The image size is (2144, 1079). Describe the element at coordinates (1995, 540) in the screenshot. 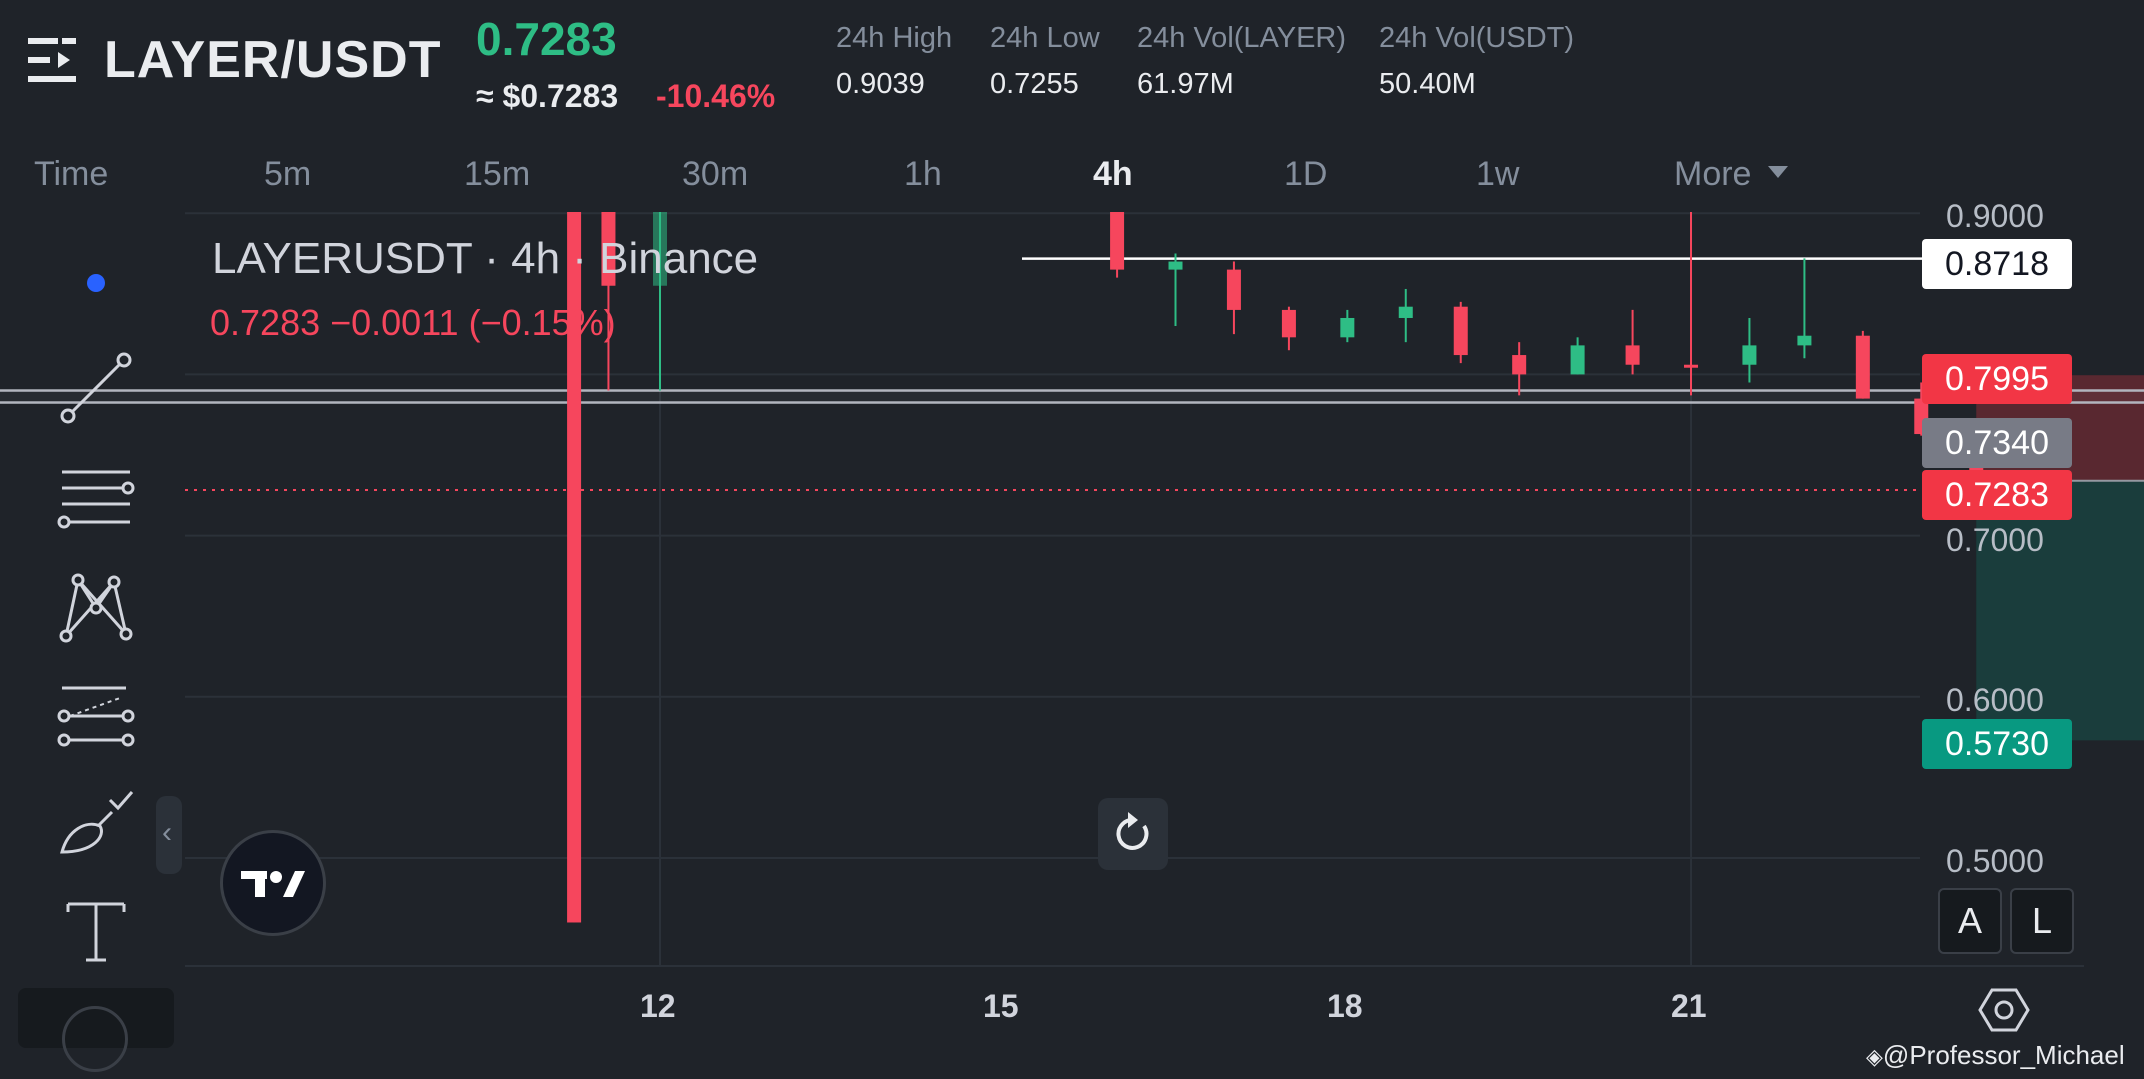

I see `price-tick: 0.7000` at that location.